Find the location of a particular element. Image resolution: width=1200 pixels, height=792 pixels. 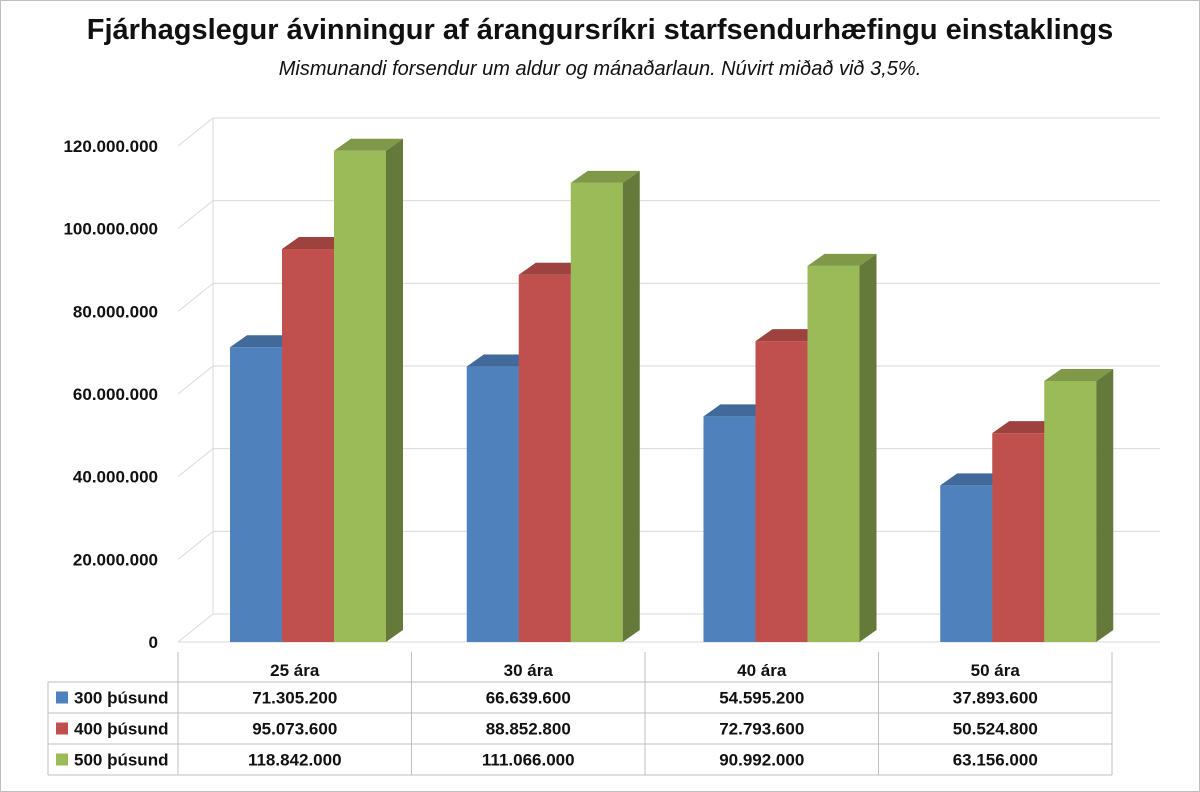

data-label: 71.305.200 is located at coordinates (294, 698).